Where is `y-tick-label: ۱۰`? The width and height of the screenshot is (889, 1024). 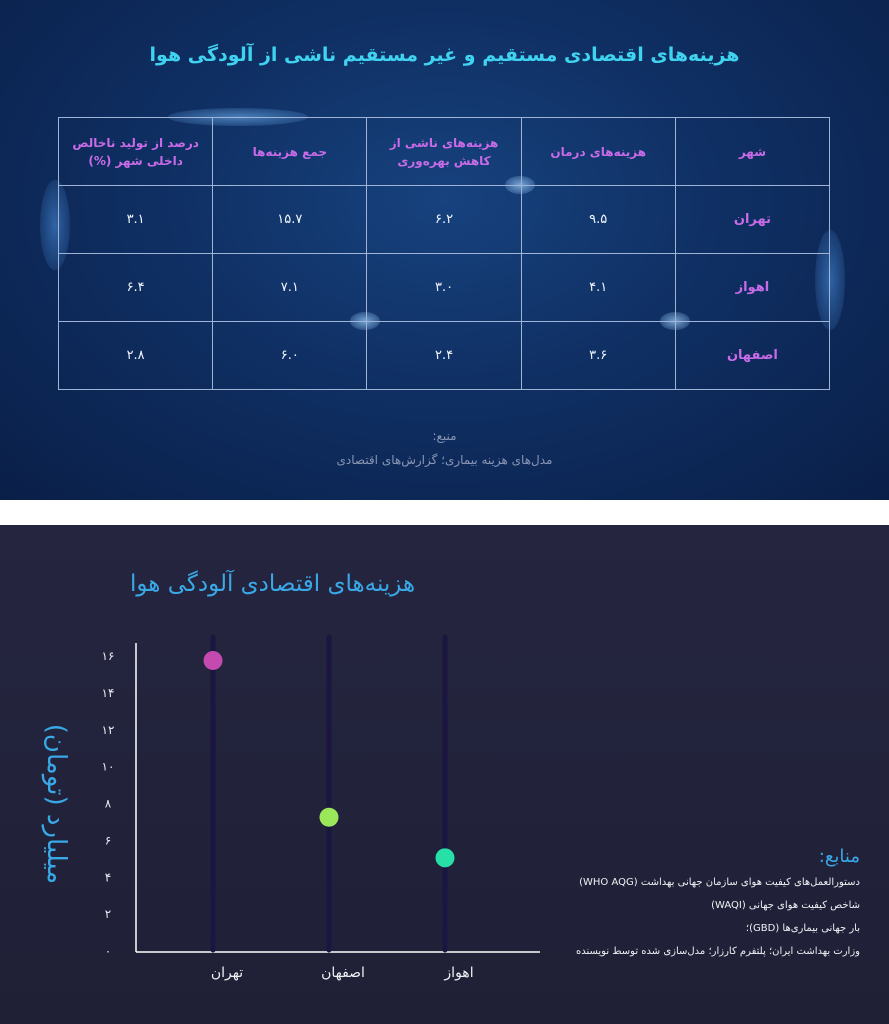
y-tick-label: ۱۰ is located at coordinates (108, 767).